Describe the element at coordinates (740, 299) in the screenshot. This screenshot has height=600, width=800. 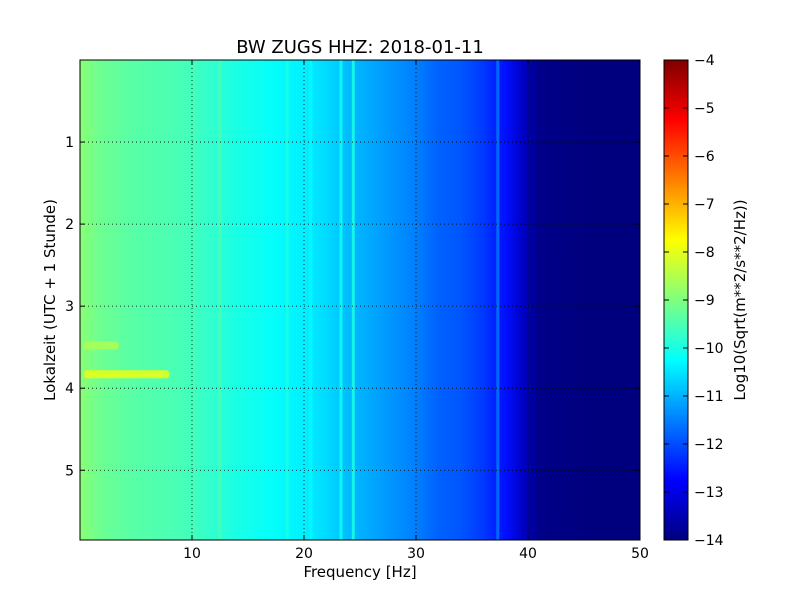
I see `colorbar-label: Log10(Sqrt(m**2/s**2/Hz))` at that location.